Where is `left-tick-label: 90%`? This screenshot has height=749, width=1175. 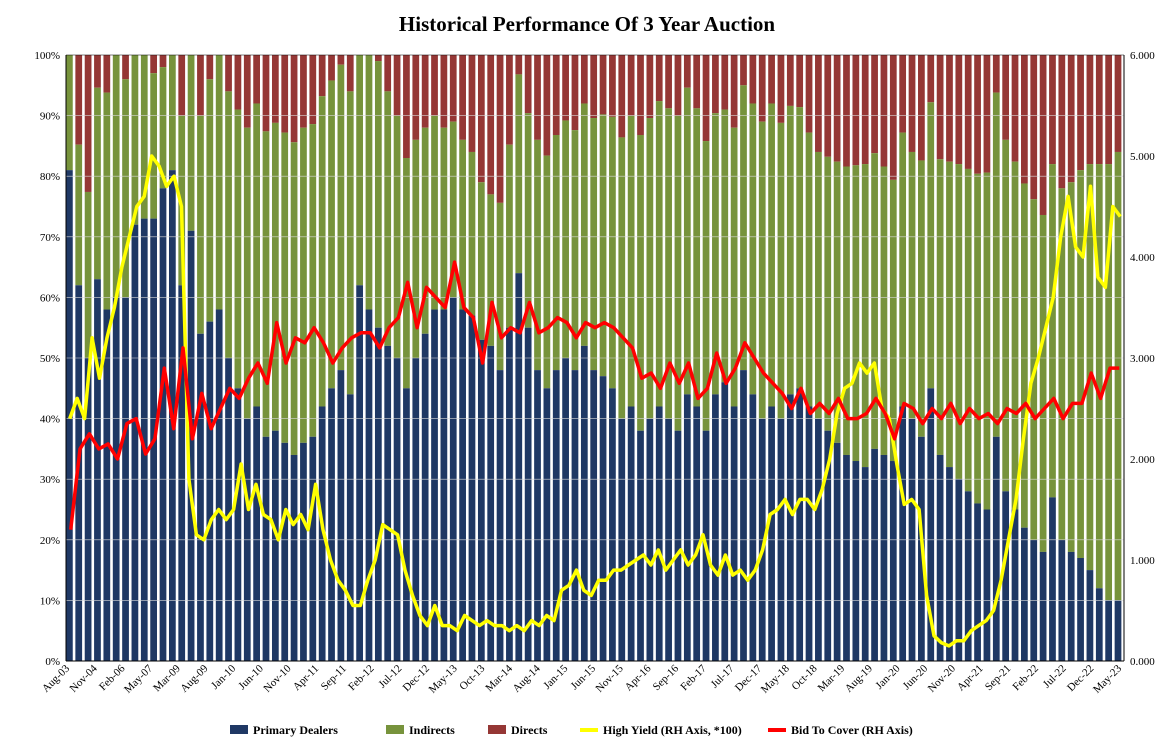 left-tick-label: 90% is located at coordinates (50, 117).